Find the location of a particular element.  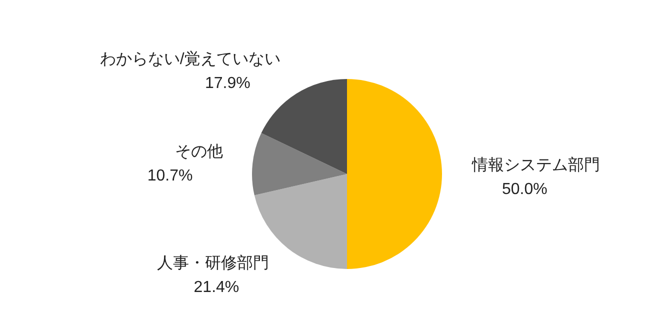

data-label: 17.9% is located at coordinates (227, 83).